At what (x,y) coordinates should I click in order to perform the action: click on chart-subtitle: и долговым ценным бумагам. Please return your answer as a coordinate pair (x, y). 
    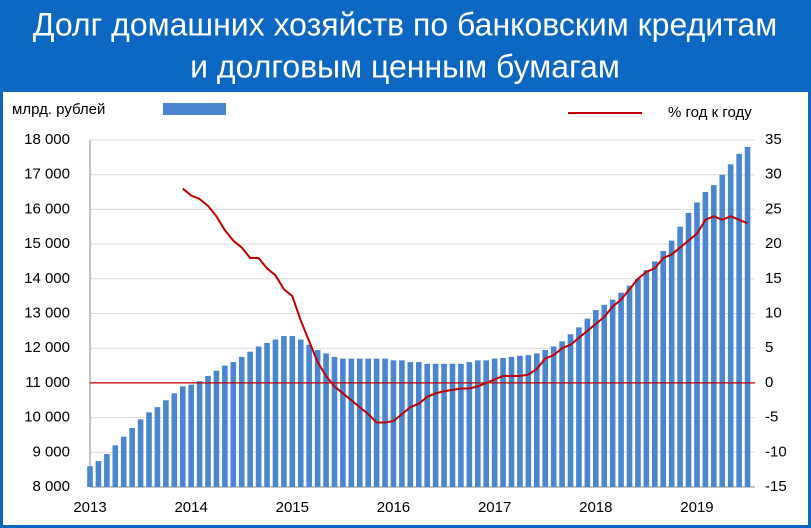
    Looking at the image, I should click on (405, 66).